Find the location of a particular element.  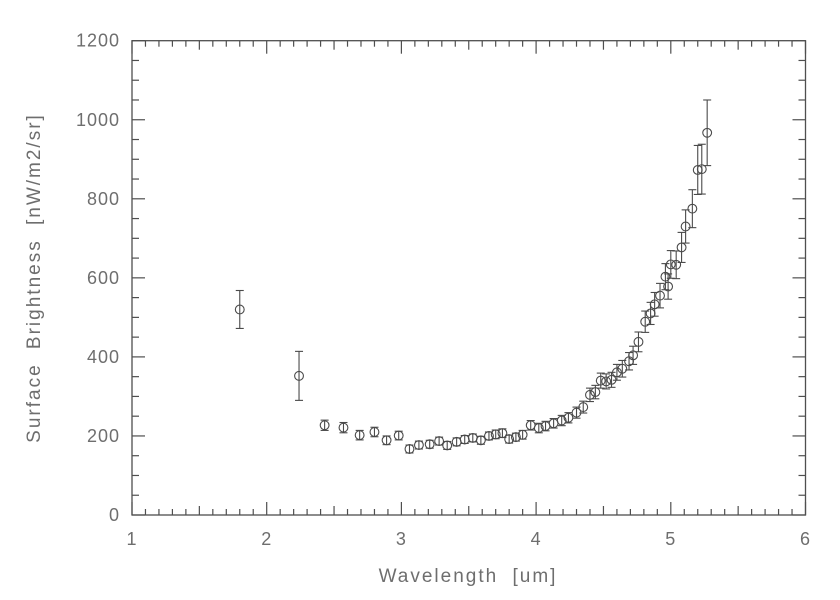

x-tick-label: 3 is located at coordinates (401, 539).